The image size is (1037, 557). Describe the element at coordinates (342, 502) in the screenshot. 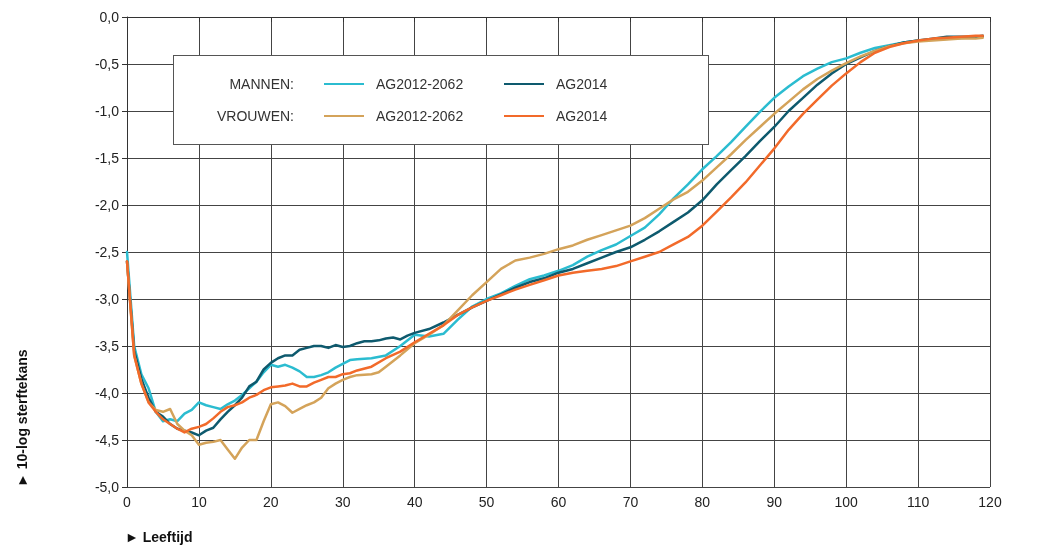

I see `x-tick-label: 30` at that location.